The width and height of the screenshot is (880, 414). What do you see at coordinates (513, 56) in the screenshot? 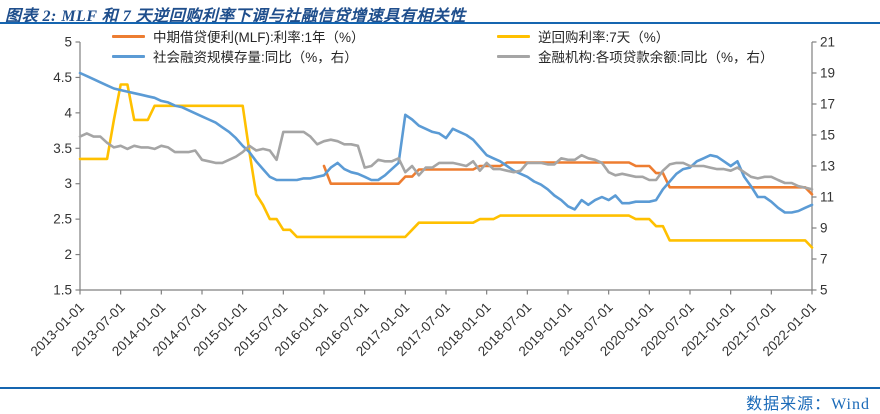
I see `loans-line-marker-icon` at bounding box center [513, 56].